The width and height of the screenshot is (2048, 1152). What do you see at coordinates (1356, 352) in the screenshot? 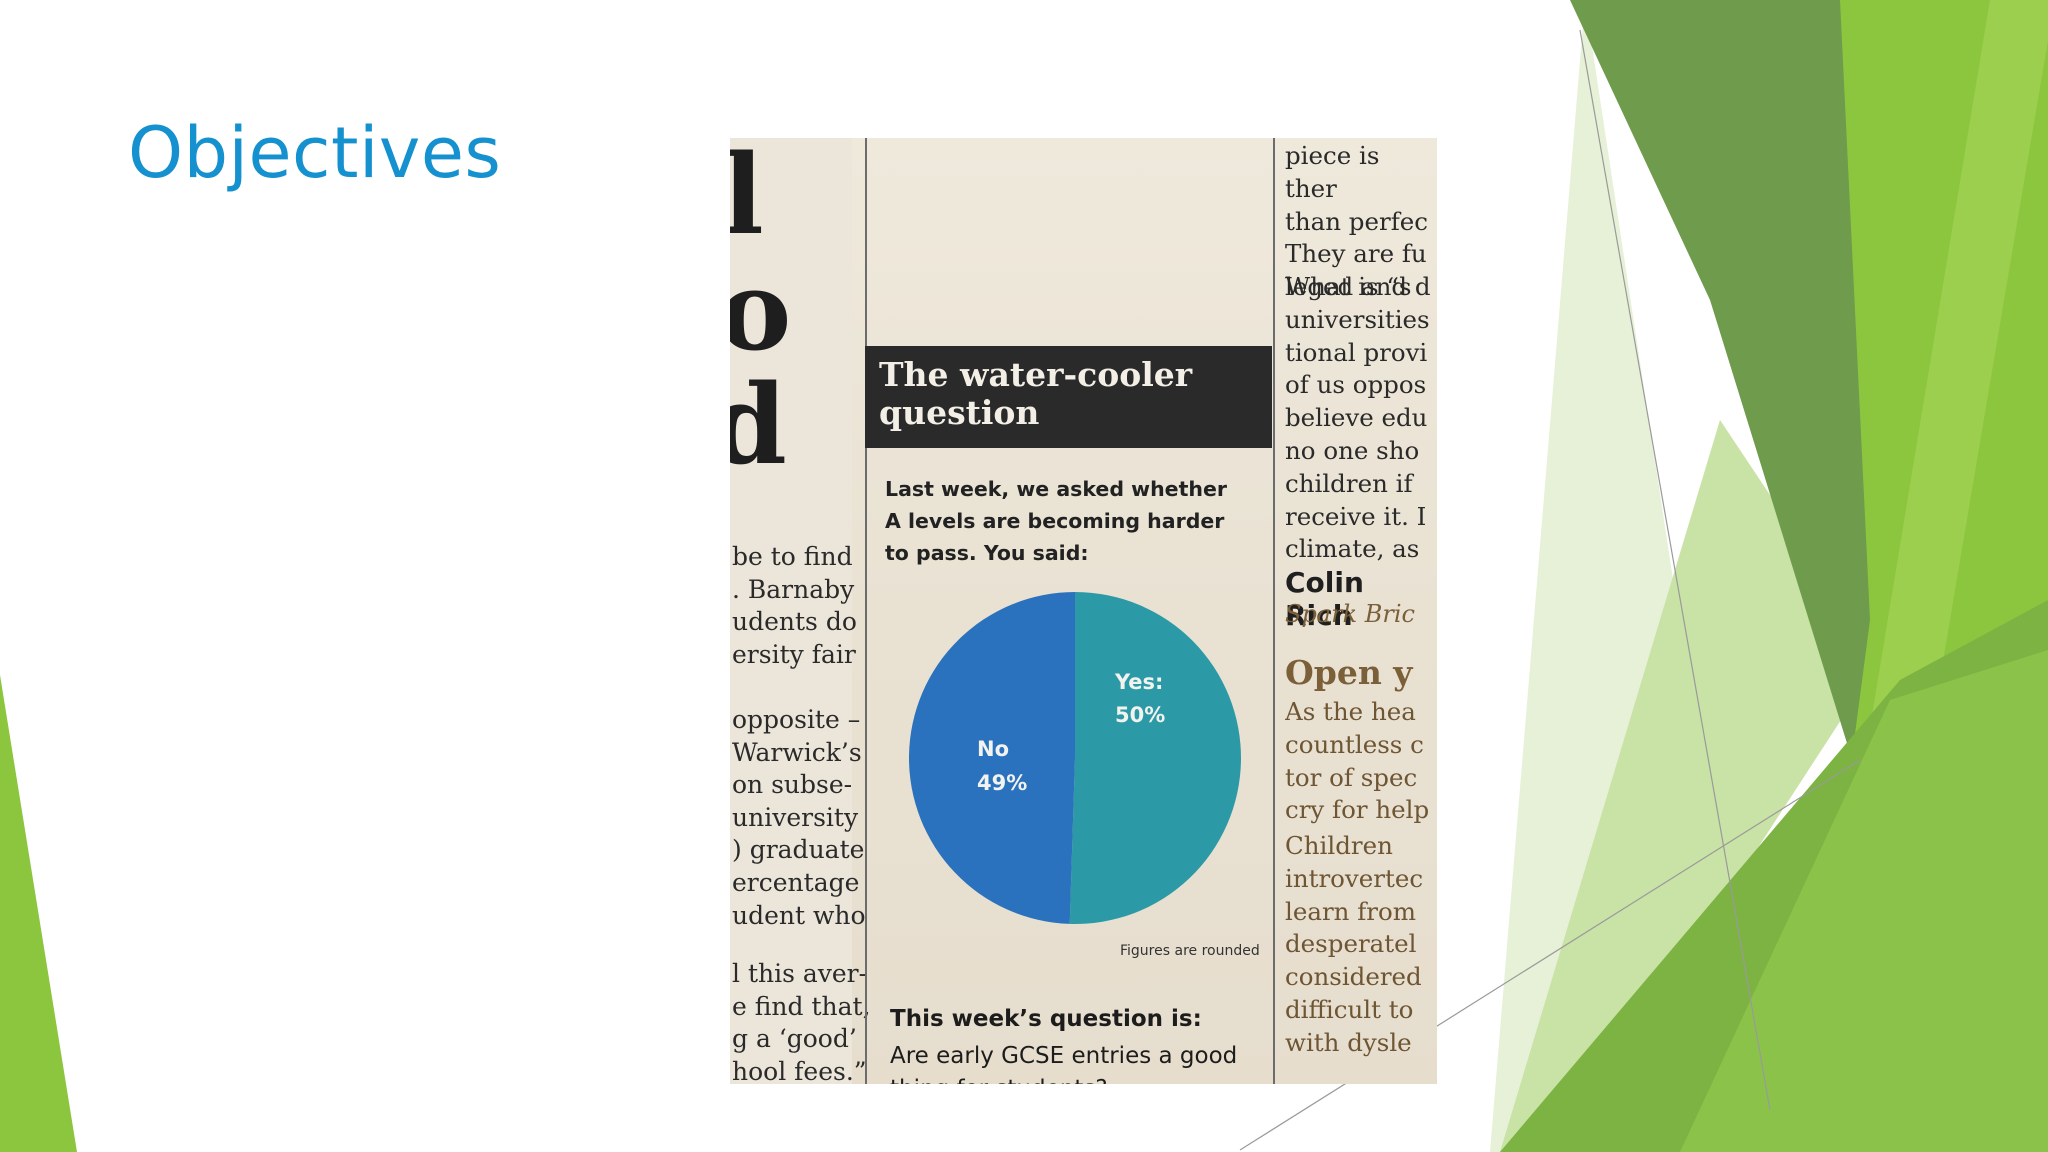
I see `text-line: tional provi` at bounding box center [1356, 352].